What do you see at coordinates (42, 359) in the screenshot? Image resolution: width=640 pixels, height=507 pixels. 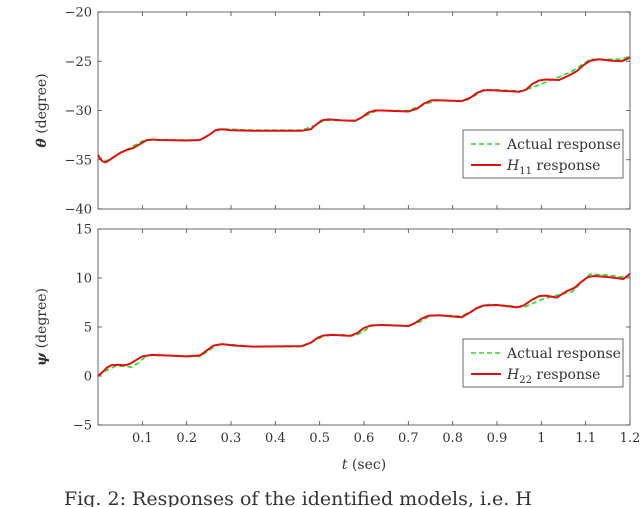 I see `y-axis-symbol: ψ` at bounding box center [42, 359].